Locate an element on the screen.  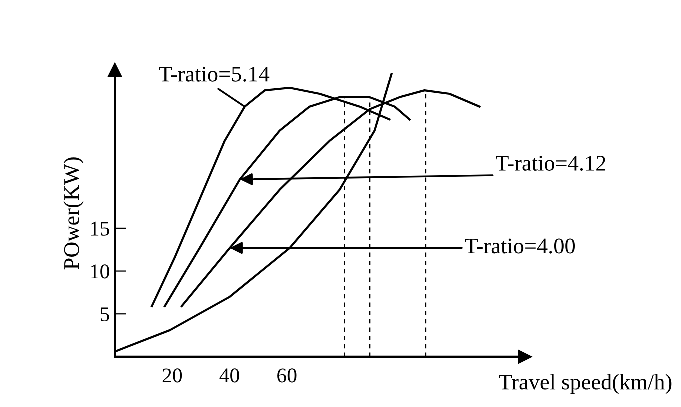
annotation: T-ratio=4.00 is located at coordinates (520, 246).